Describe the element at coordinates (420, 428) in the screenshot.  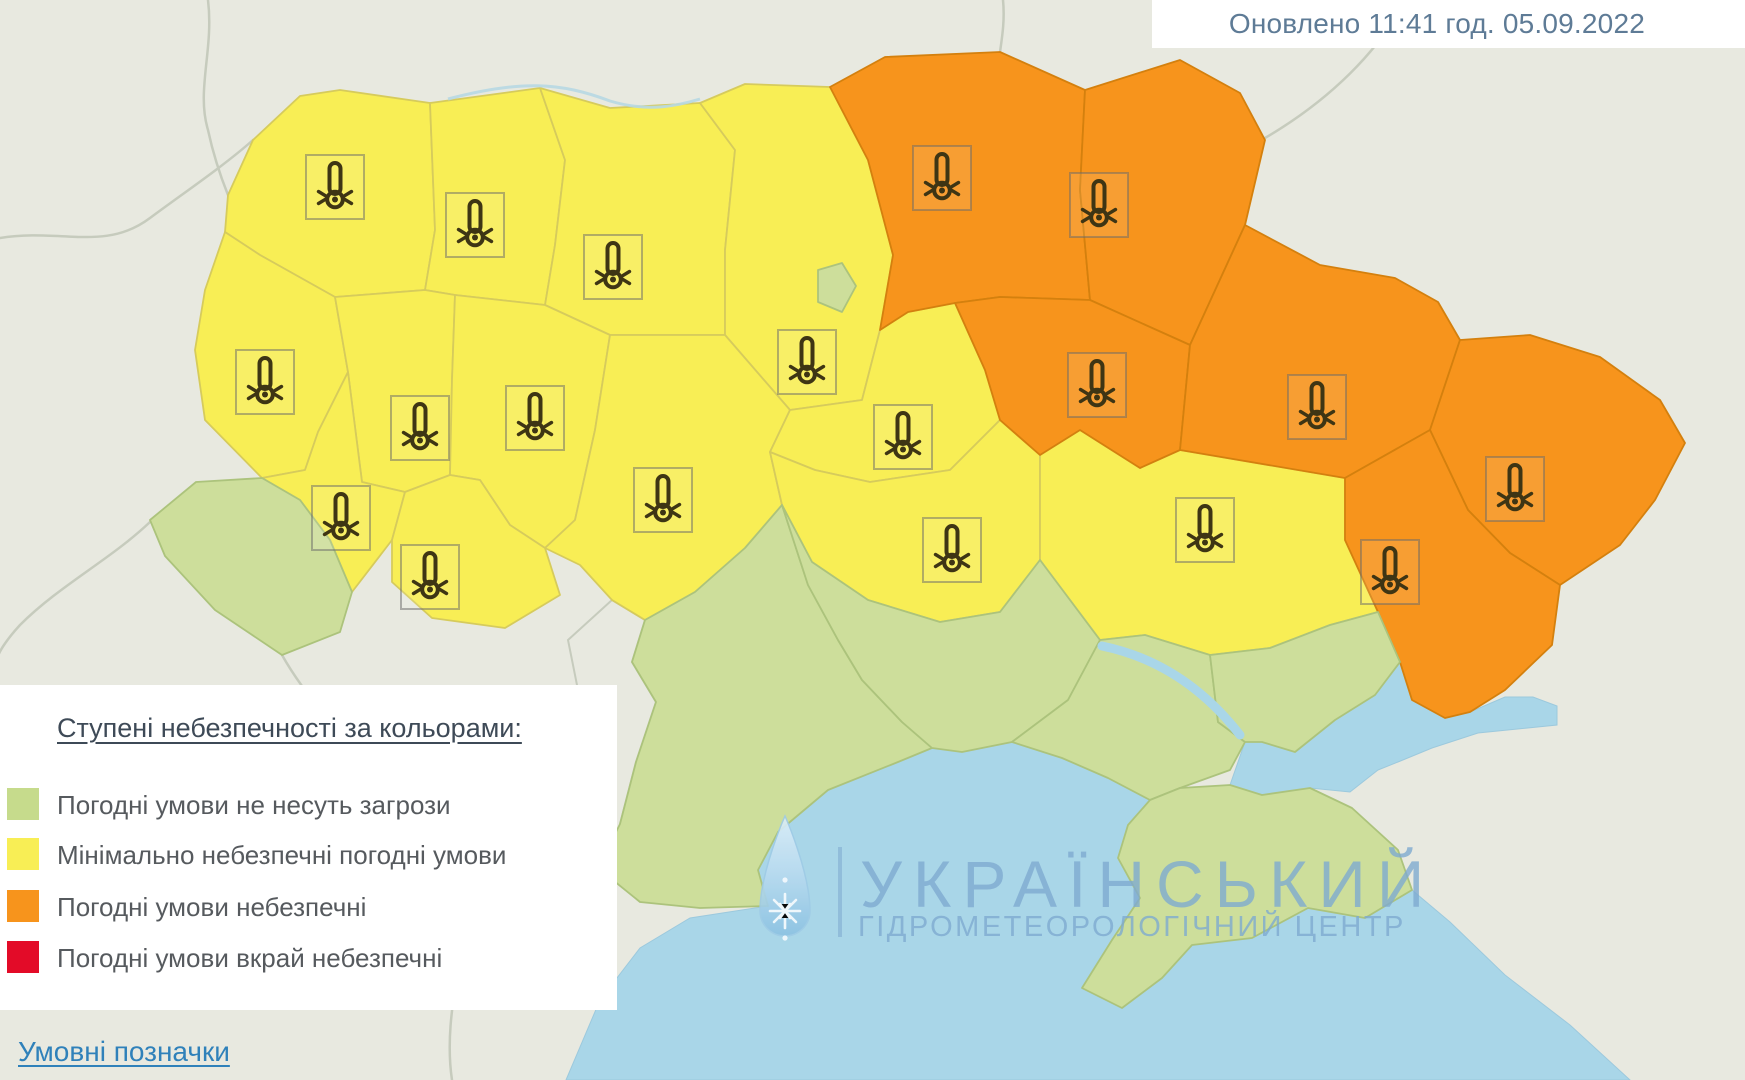
I see `frost-warning-icon-ternopil` at that location.